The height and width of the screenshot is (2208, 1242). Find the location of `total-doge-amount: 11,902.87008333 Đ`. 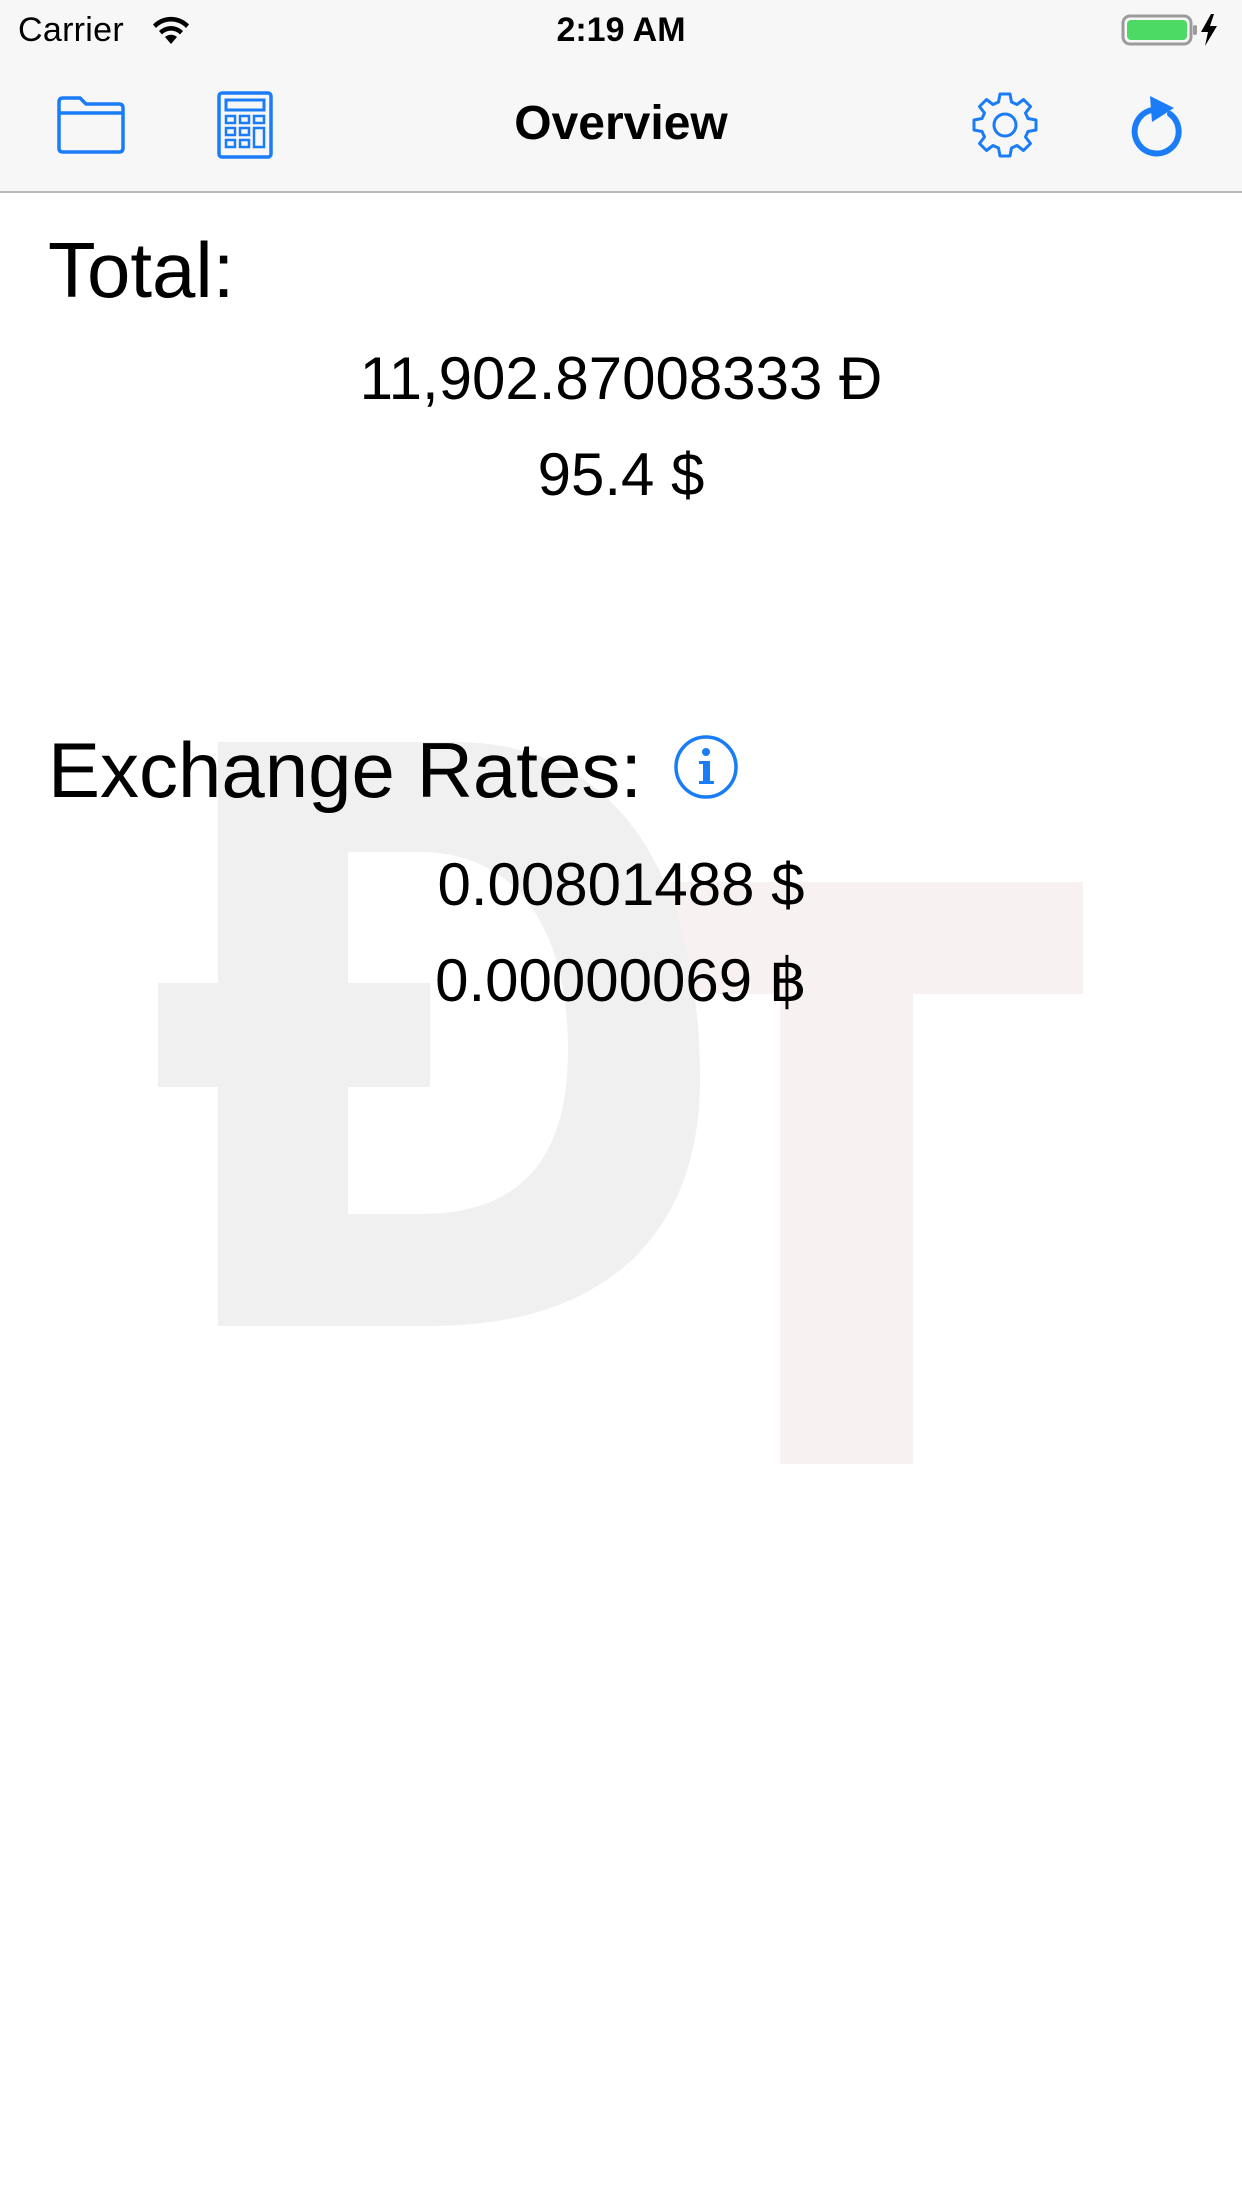

total-doge-amount: 11,902.87008333 Đ is located at coordinates (621, 378).